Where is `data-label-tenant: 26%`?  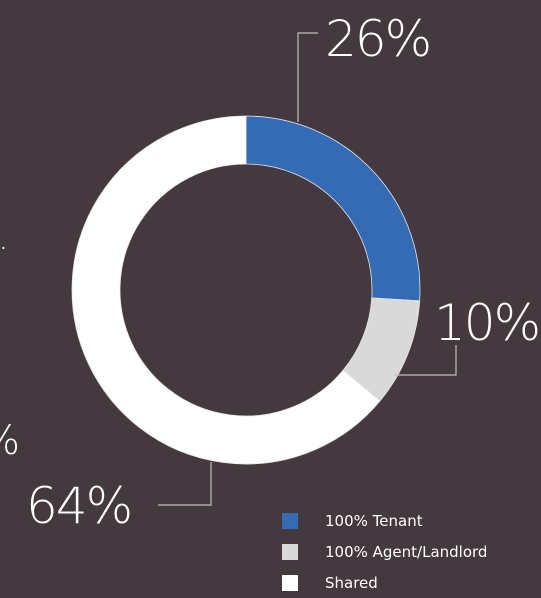
data-label-tenant: 26% is located at coordinates (378, 39).